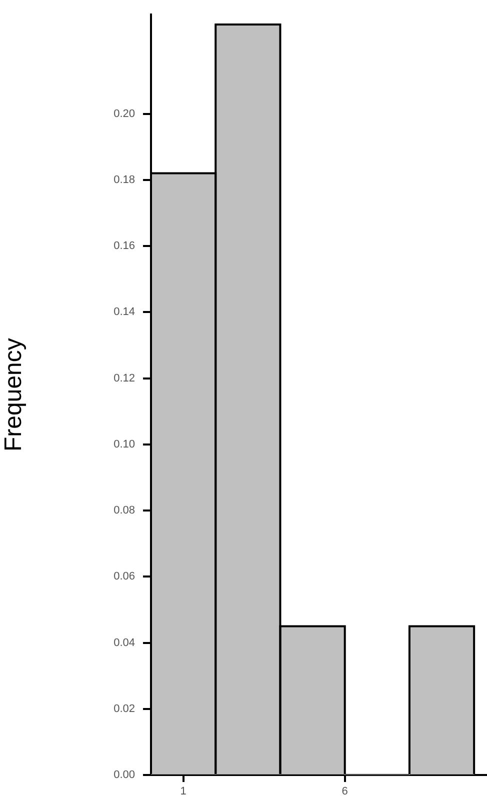 The image size is (487, 804). I want to click on y-tick-label: 0.04, so click(124, 642).